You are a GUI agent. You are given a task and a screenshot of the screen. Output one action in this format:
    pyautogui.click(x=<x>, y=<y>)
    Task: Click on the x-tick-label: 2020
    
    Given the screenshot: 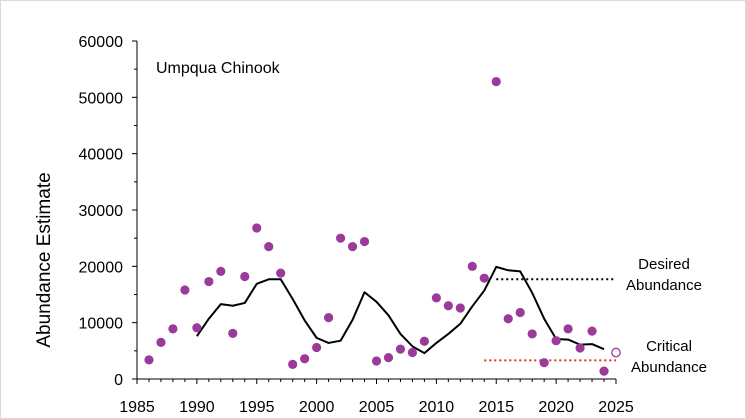 What is the action you would take?
    pyautogui.click(x=556, y=407)
    